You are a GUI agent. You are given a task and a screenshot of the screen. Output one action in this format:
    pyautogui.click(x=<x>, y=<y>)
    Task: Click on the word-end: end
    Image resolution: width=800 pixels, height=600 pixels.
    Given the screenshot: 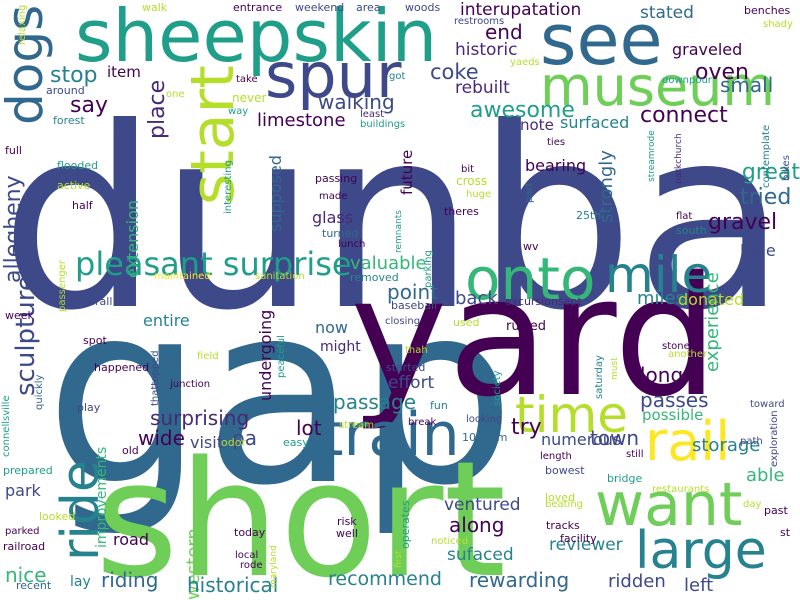 What is the action you would take?
    pyautogui.click(x=504, y=32)
    